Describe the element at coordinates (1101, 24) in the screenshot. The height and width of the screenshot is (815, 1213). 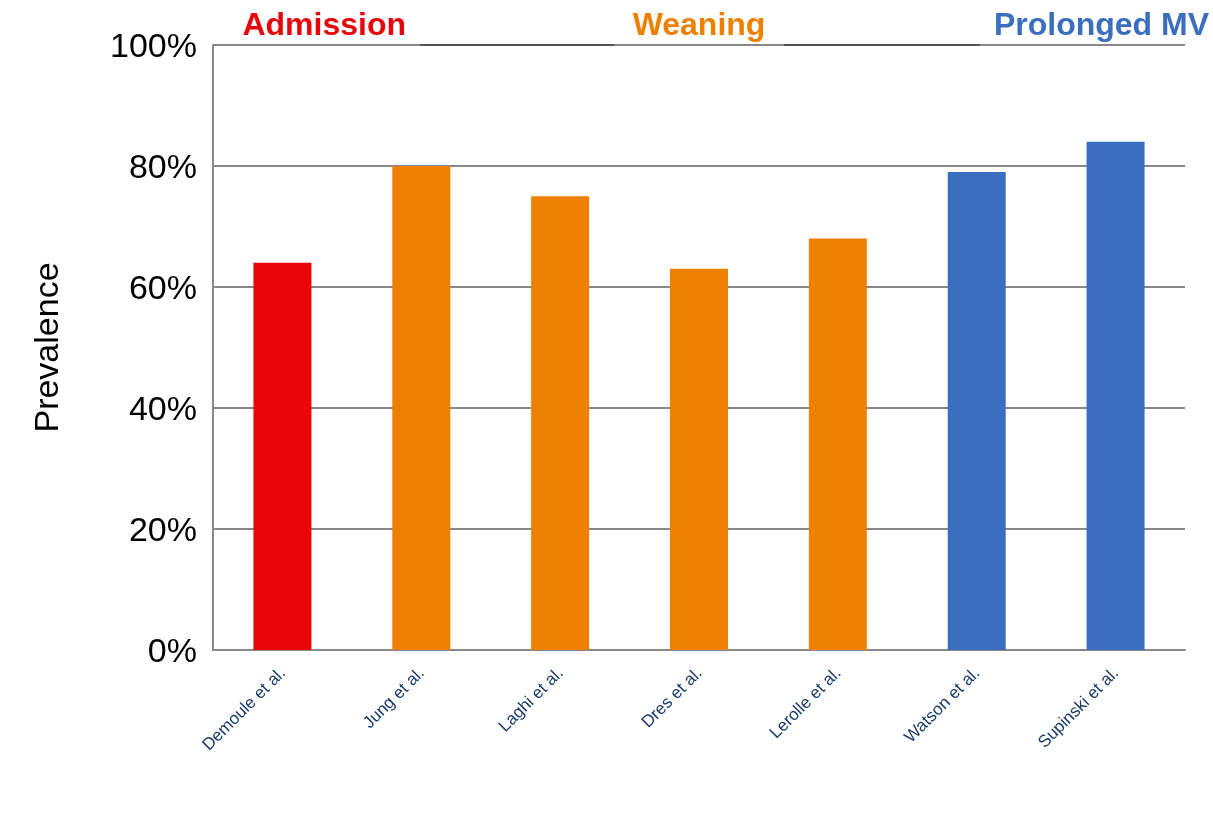
I see `text: Prolonged MV` at that location.